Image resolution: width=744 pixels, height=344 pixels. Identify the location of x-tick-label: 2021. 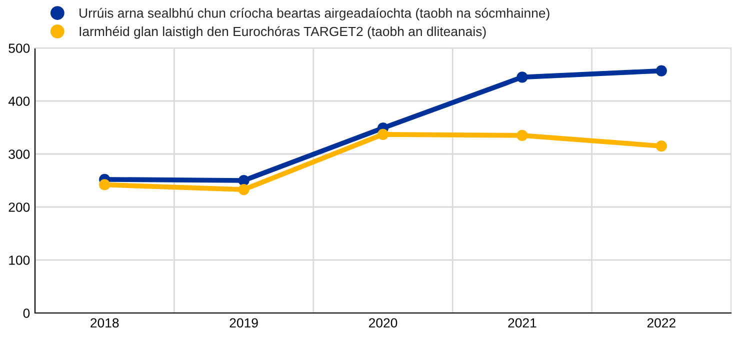
(522, 323).